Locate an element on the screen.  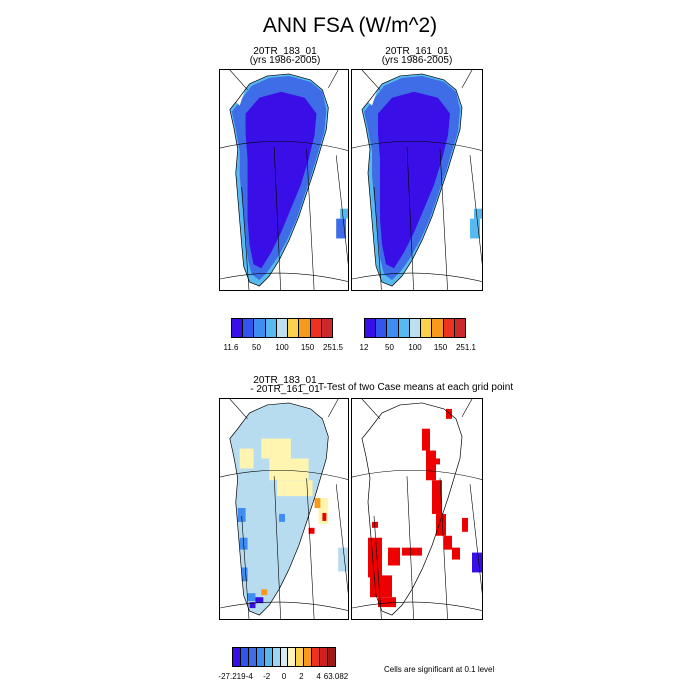
colorbar-tick-label: 12 is located at coordinates (364, 347).